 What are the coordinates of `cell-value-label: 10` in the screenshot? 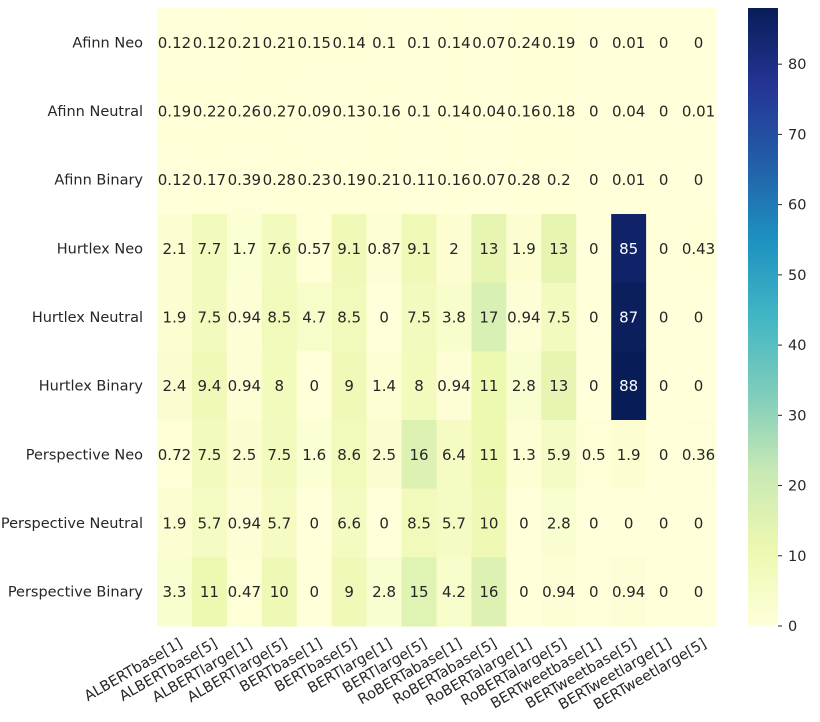 It's located at (488, 524).